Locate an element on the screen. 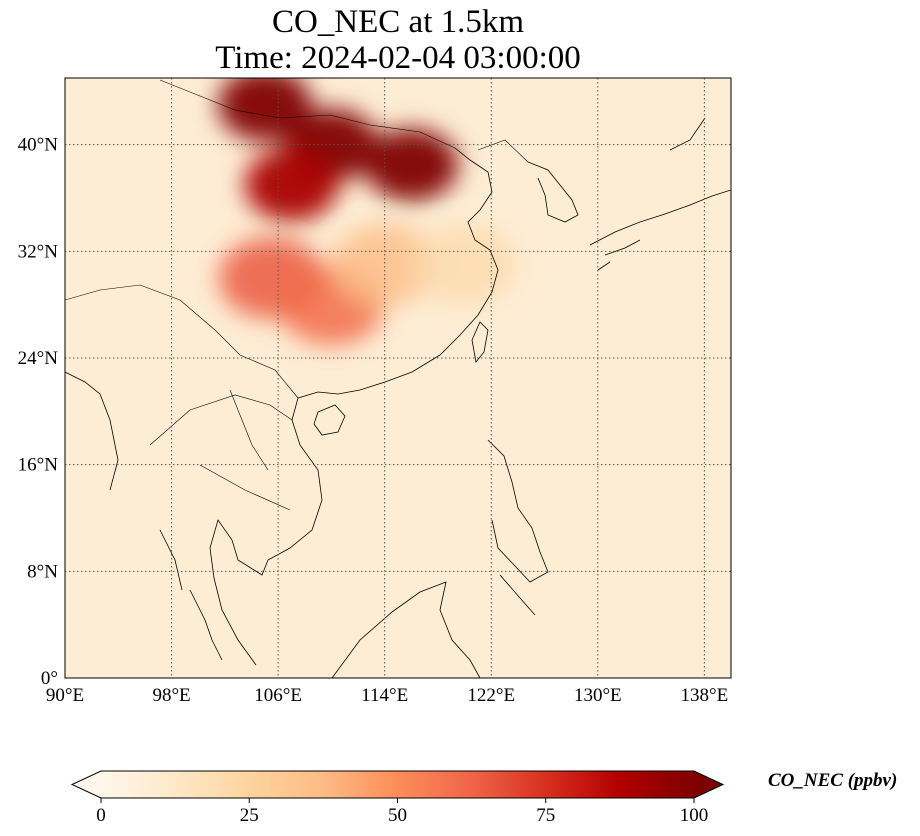  colorbar-ticks: 0 25 50 75 100 is located at coordinates (402, 812).